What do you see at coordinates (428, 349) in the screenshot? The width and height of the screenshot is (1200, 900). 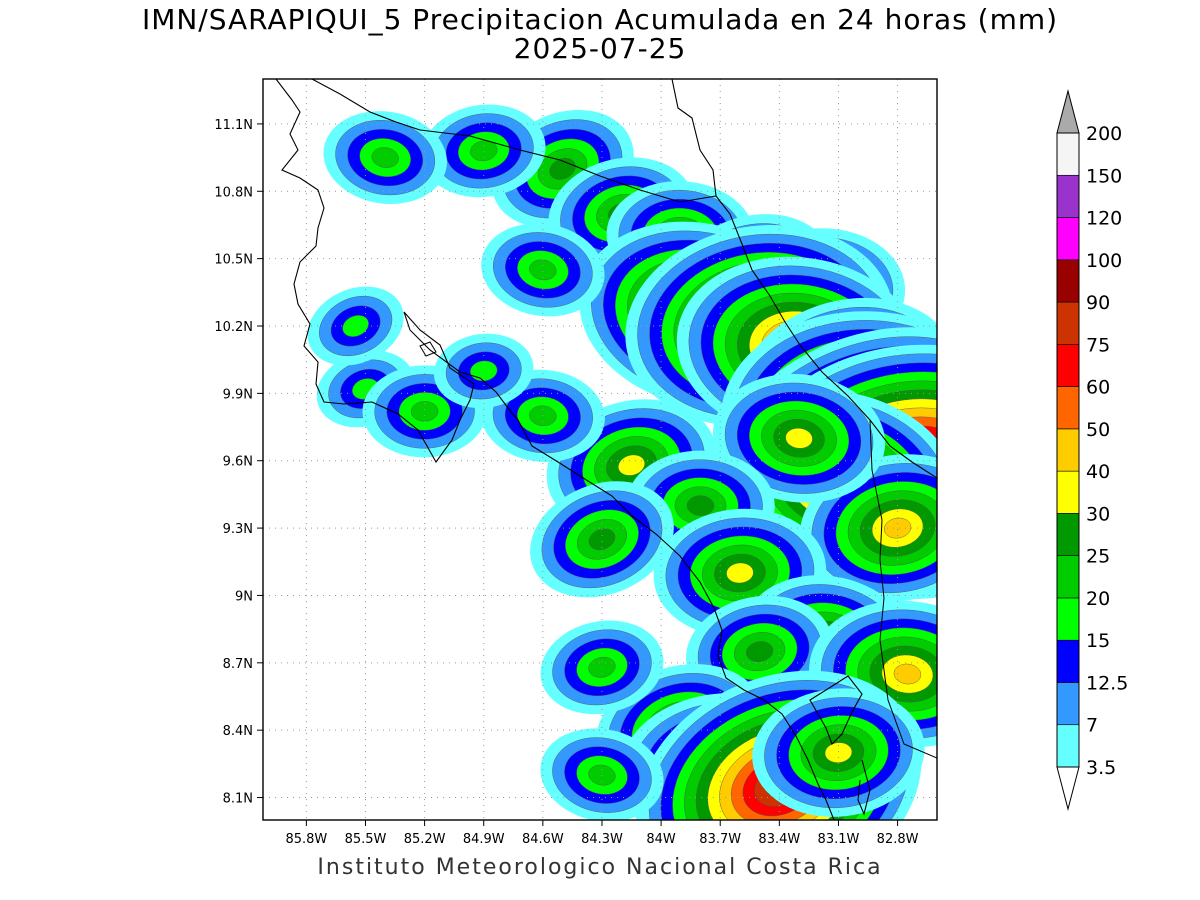 I see `gulf-island` at bounding box center [428, 349].